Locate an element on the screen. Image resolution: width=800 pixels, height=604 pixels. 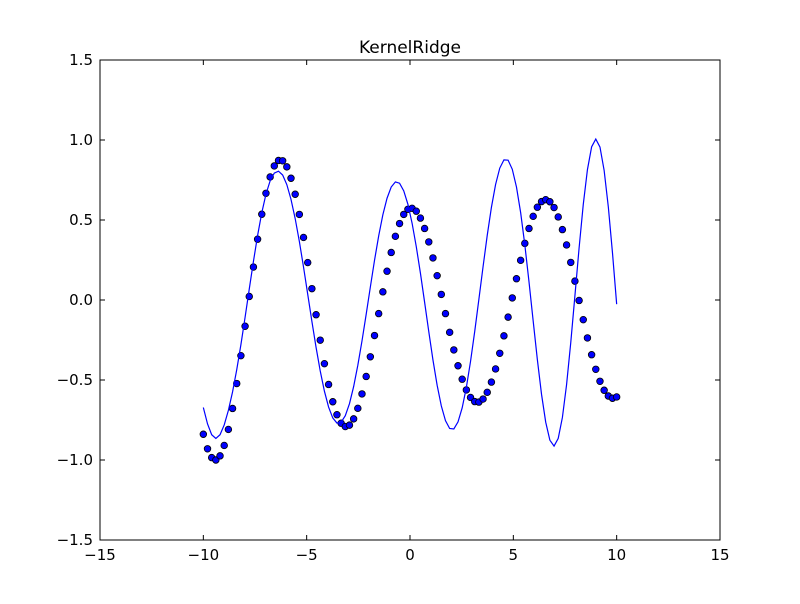
y-tick-label: −1.0 is located at coordinates (75, 460).